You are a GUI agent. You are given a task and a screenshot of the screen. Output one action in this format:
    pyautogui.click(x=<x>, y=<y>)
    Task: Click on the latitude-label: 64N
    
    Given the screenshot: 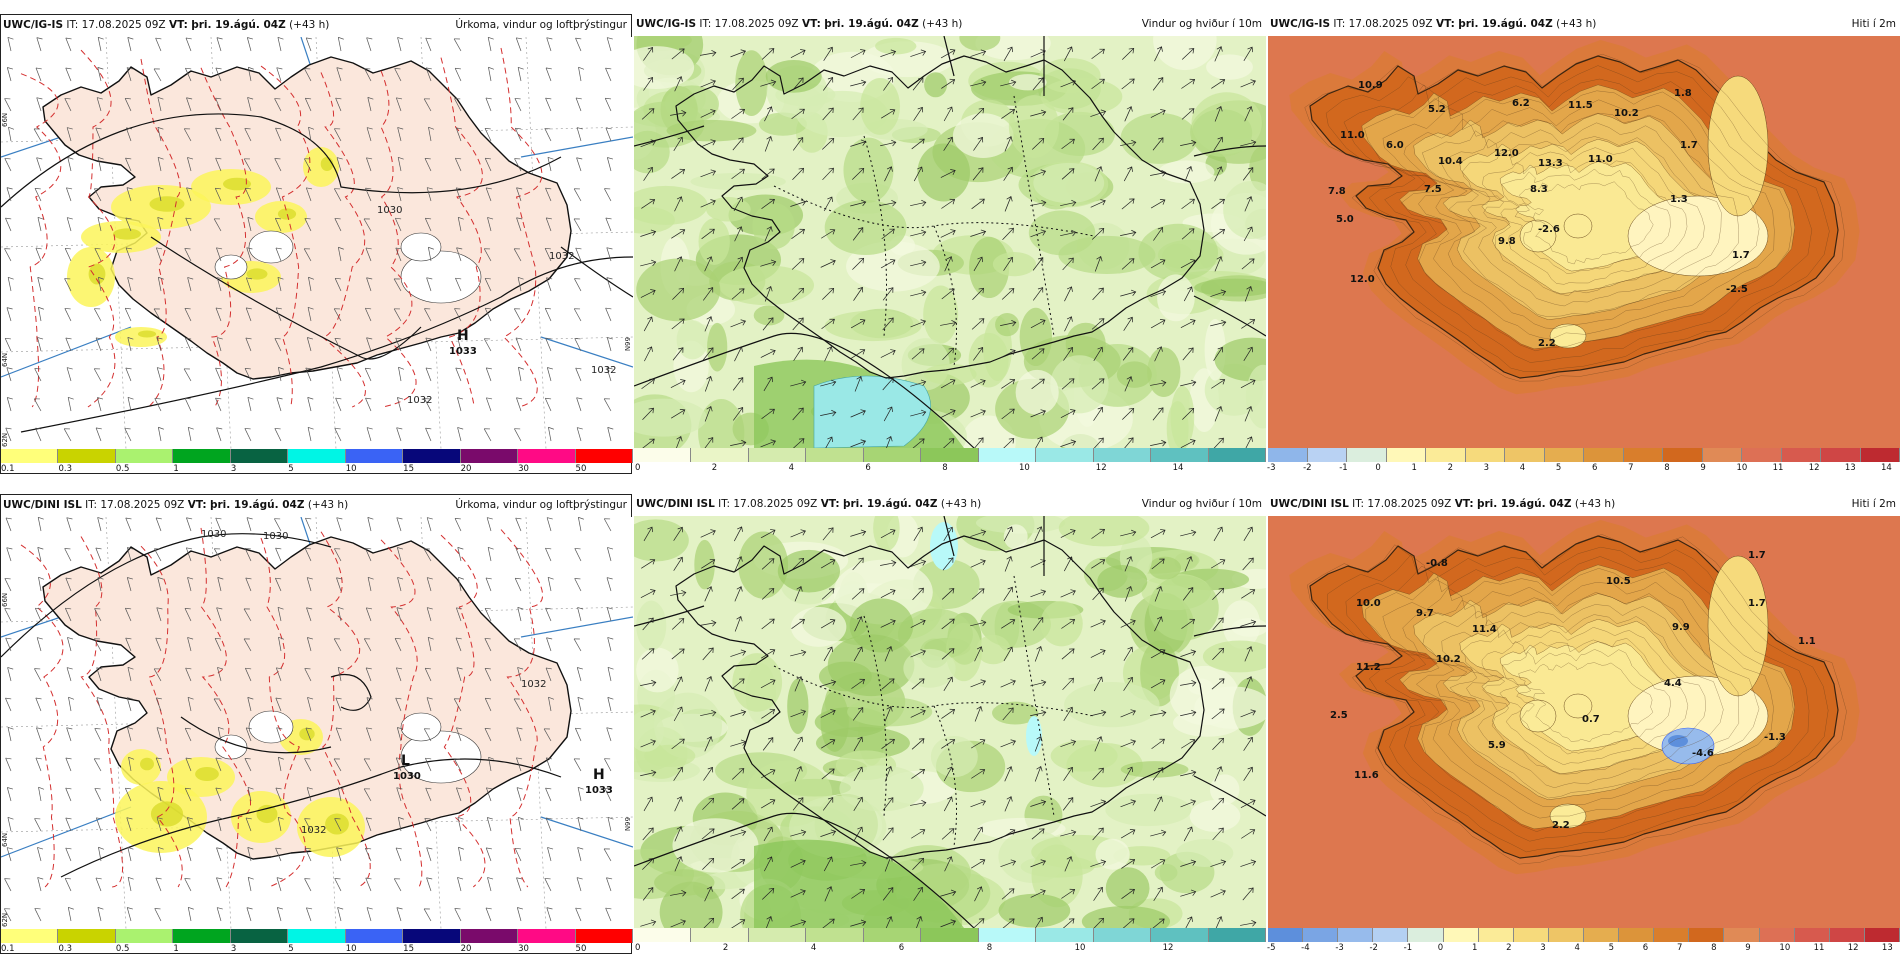 What is the action you would take?
    pyautogui.click(x=5, y=360)
    